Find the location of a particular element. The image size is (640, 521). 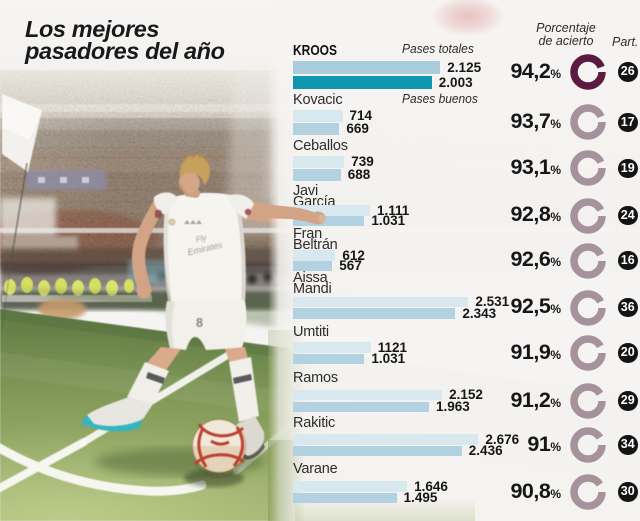

svg-text: 8 is located at coordinates (199, 323).